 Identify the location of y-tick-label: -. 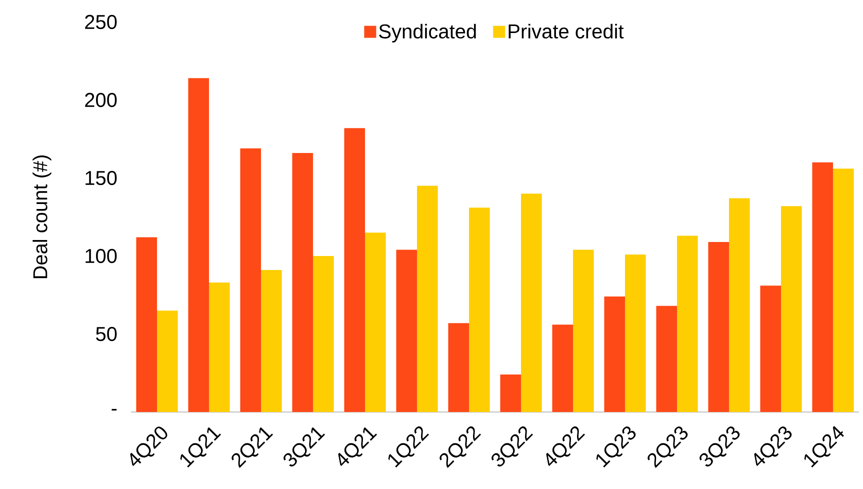
(114, 409).